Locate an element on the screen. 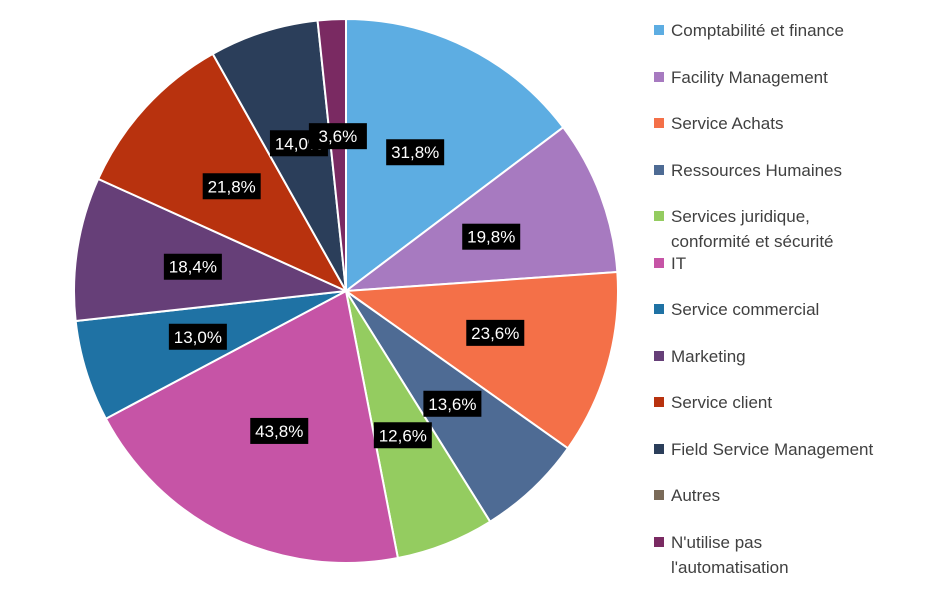 This screenshot has height=597, width=952. legend-item-autres: Autres is located at coordinates (687, 495).